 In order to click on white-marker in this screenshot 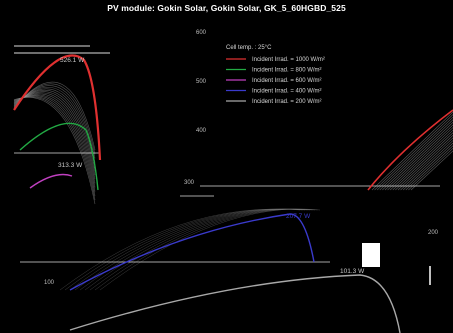, I will do `click(371, 255)`.